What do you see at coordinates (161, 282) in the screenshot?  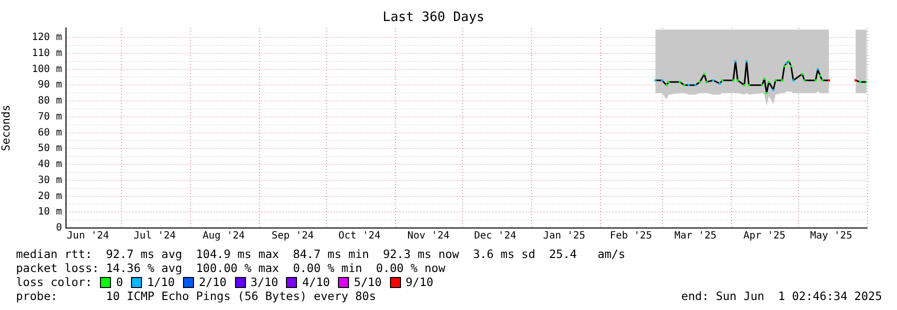 I see `legend-label: 1/10` at bounding box center [161, 282].